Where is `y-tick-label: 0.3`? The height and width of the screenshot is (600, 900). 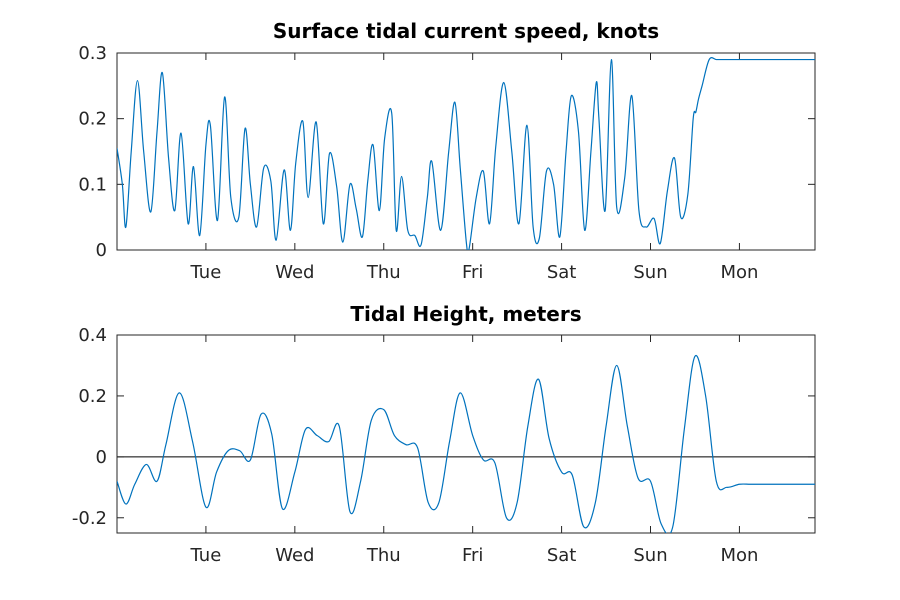
y-tick-label: 0.3 is located at coordinates (92, 53).